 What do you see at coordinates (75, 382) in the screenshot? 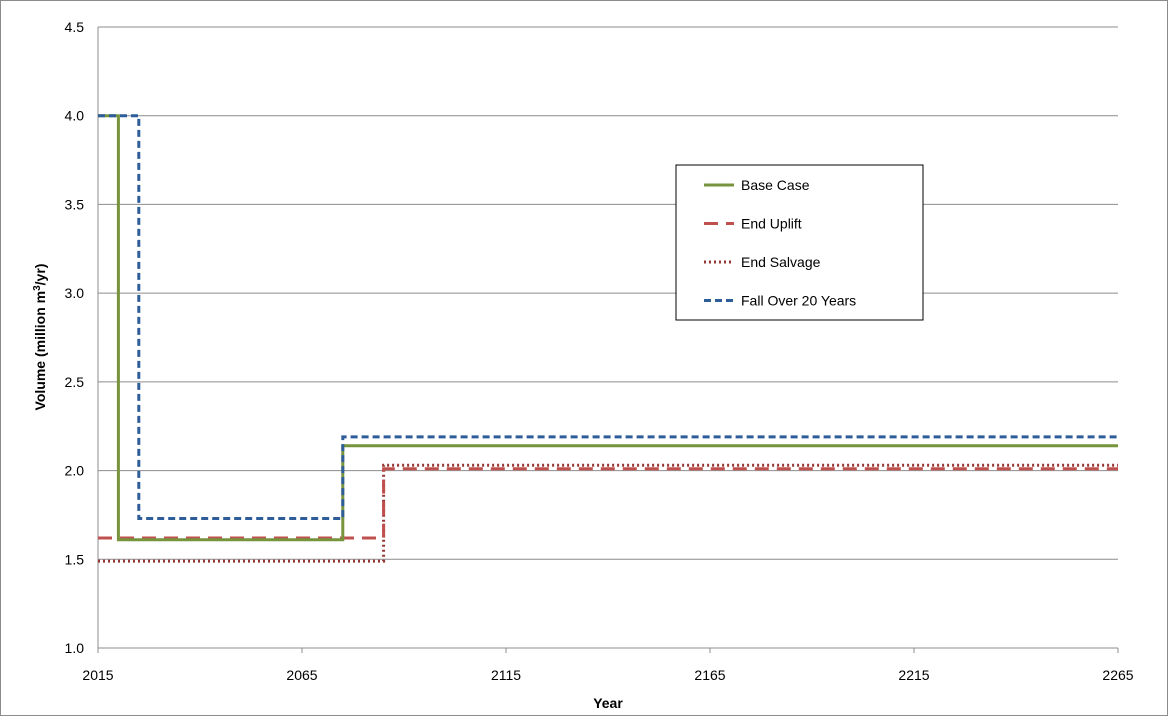
I see `y-tick-label: 2.5` at bounding box center [75, 382].